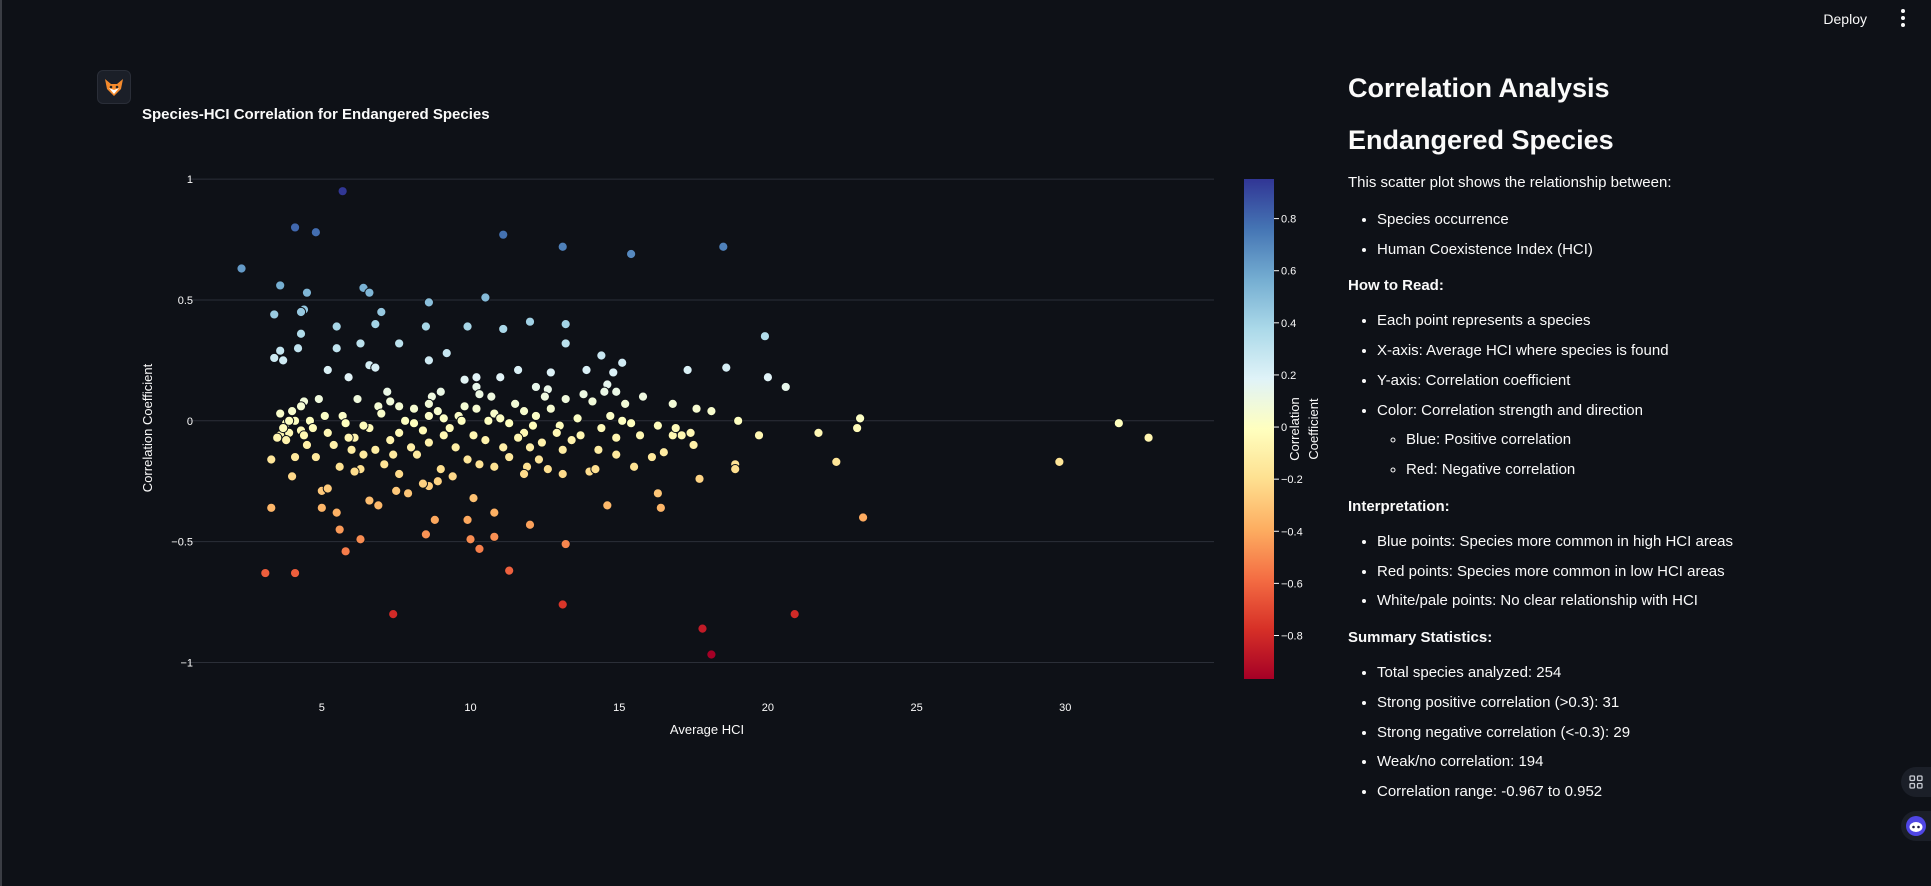 The image size is (1931, 886). Describe the element at coordinates (1294, 429) in the screenshot. I see `svg-text: Correlation` at that location.